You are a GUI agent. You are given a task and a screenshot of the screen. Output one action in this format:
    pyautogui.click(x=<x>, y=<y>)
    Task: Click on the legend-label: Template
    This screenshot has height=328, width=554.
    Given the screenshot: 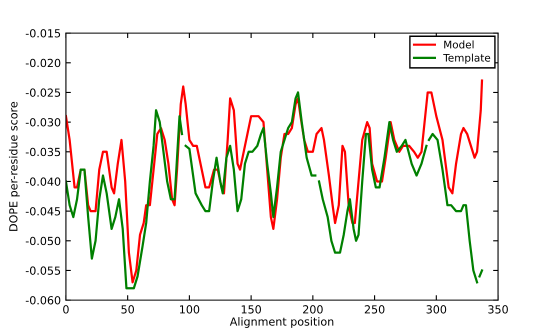 What is the action you would take?
    pyautogui.click(x=466, y=59)
    